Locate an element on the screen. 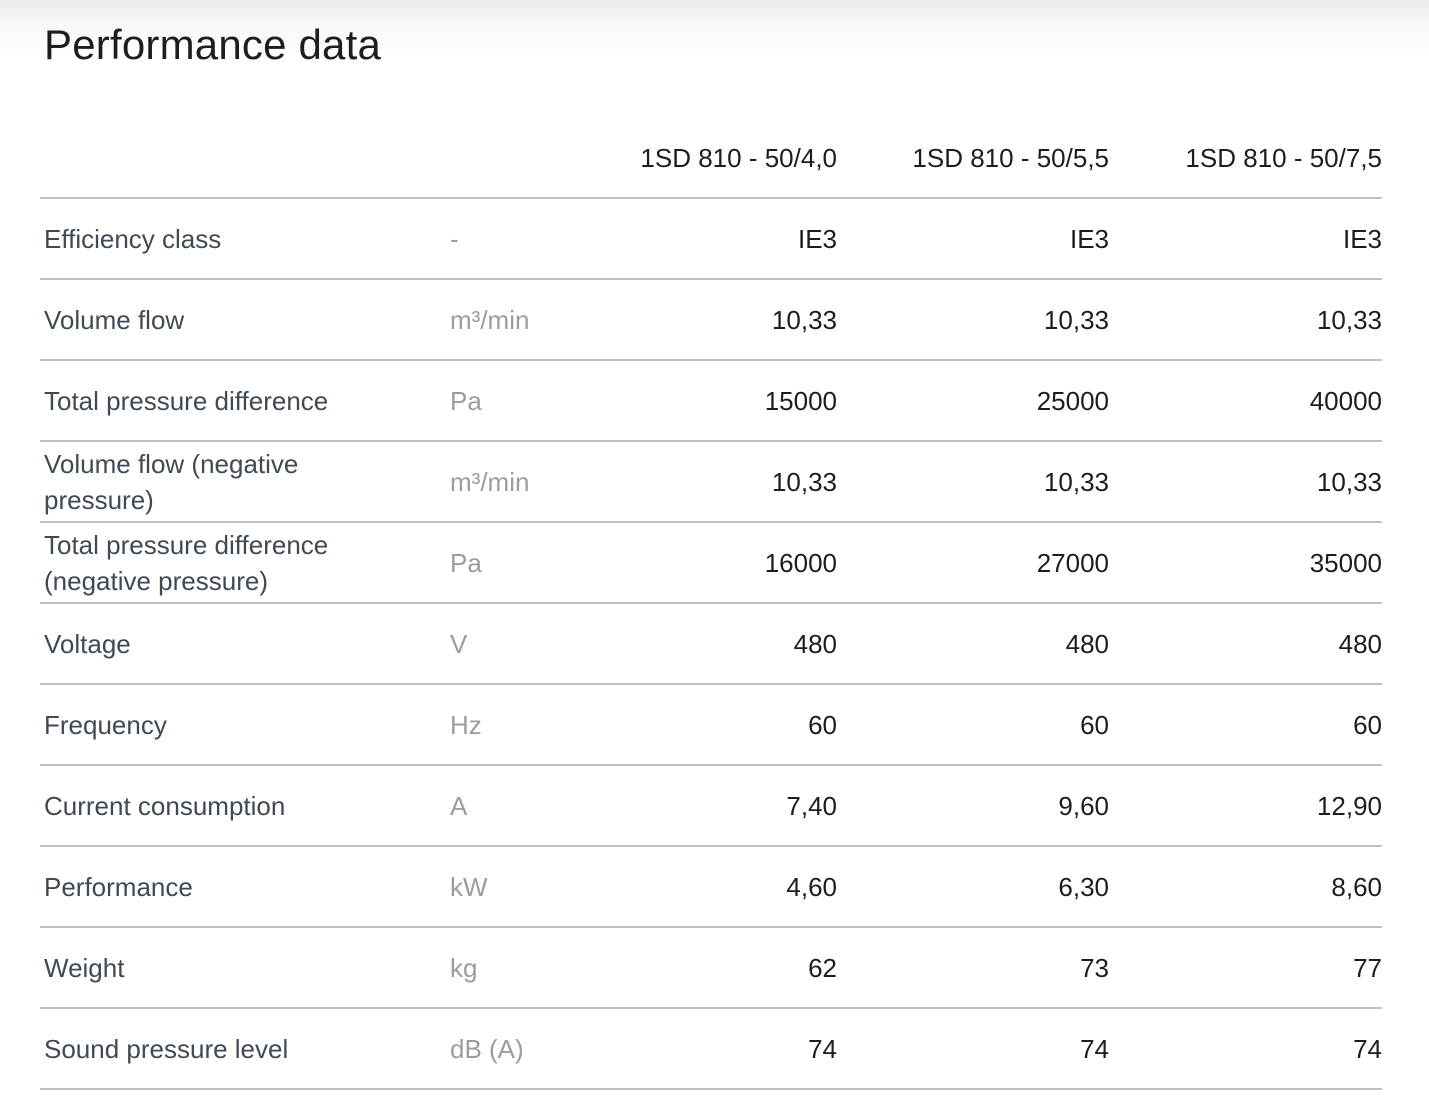  row-value: 4,60 is located at coordinates (811, 886).